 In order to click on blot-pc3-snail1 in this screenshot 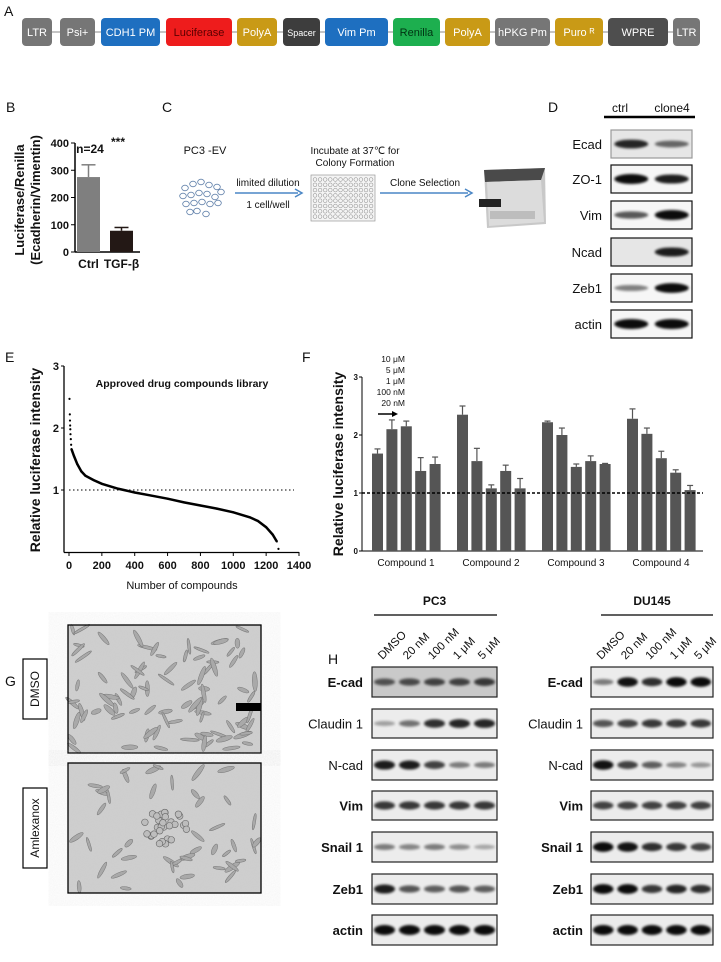, I will do `click(434, 847)`.